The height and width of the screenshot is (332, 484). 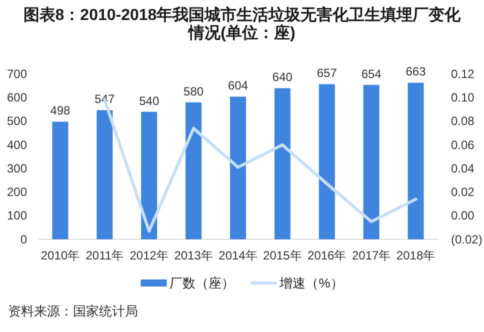 I want to click on y2-tick-label: 0.08, so click(x=463, y=121).